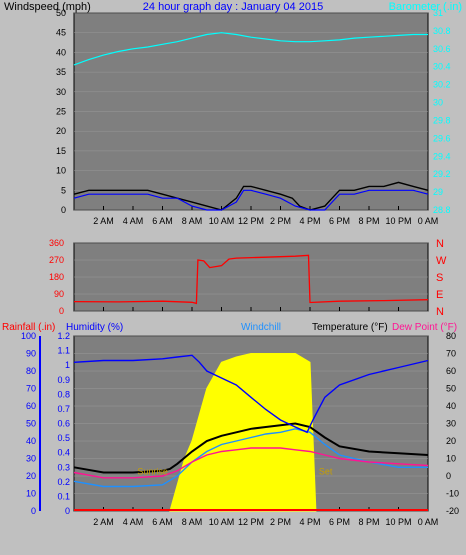 The width and height of the screenshot is (466, 555). Describe the element at coordinates (442, 138) in the screenshot. I see `y2-tick-label: 29.6` at that location.